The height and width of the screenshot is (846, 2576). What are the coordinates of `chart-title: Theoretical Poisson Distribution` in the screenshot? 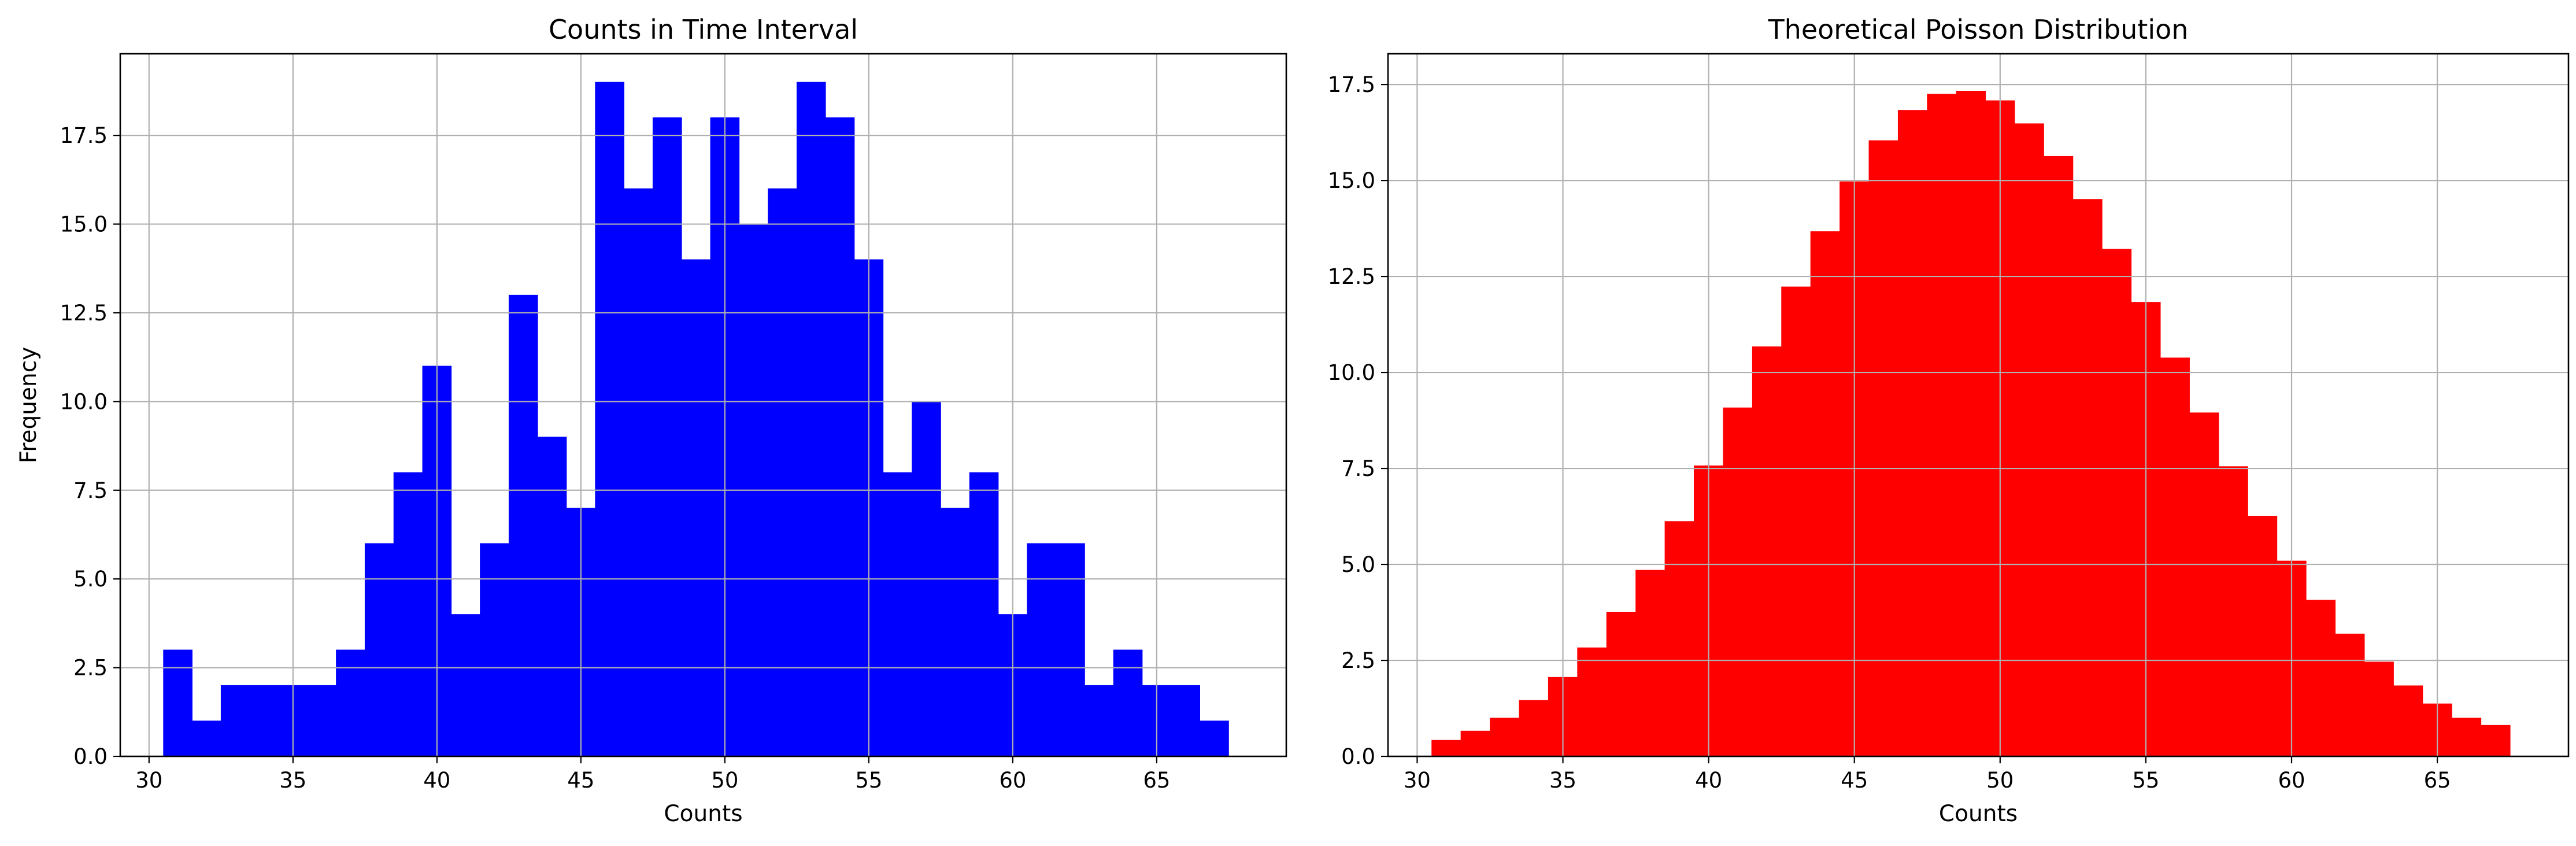 It's located at (1978, 29).